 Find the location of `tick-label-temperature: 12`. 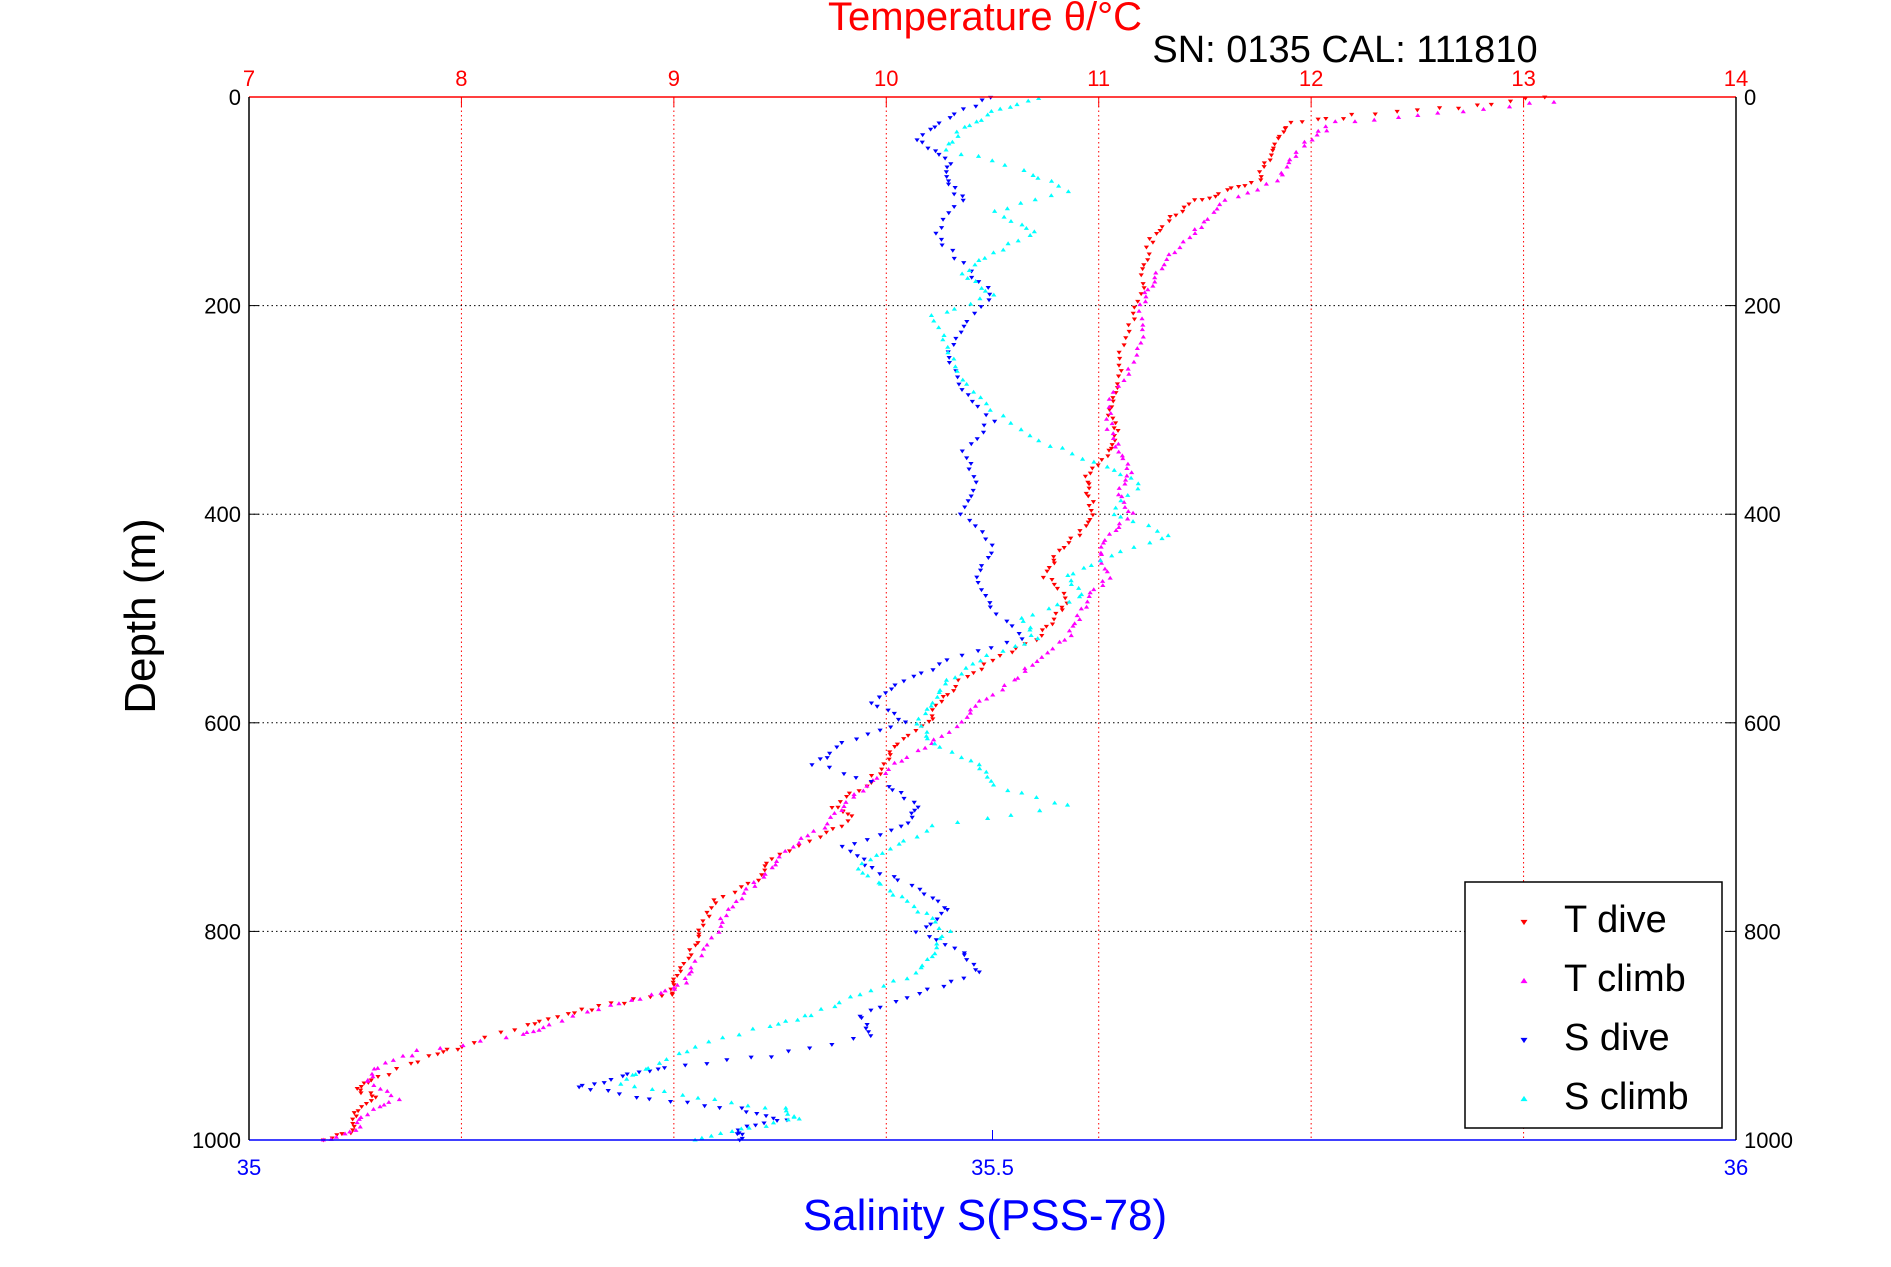

tick-label-temperature: 12 is located at coordinates (1311, 78).